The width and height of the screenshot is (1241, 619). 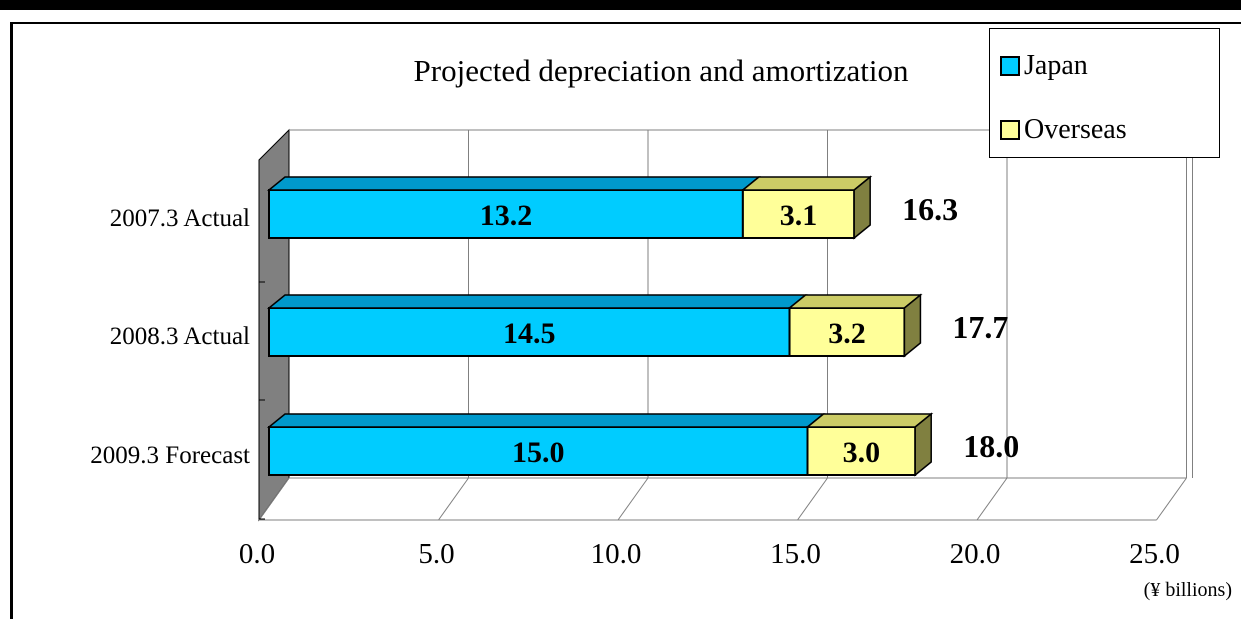 What do you see at coordinates (1010, 66) in the screenshot?
I see `legend-swatch-japan` at bounding box center [1010, 66].